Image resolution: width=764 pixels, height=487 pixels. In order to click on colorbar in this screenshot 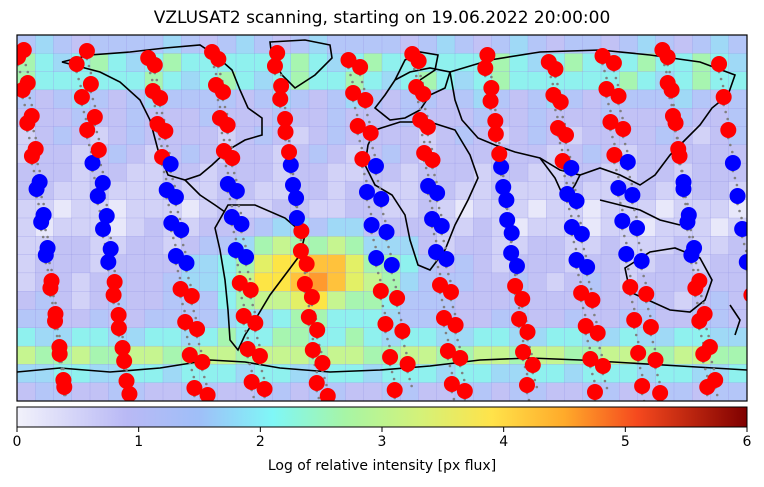, I will do `click(382, 417)`.